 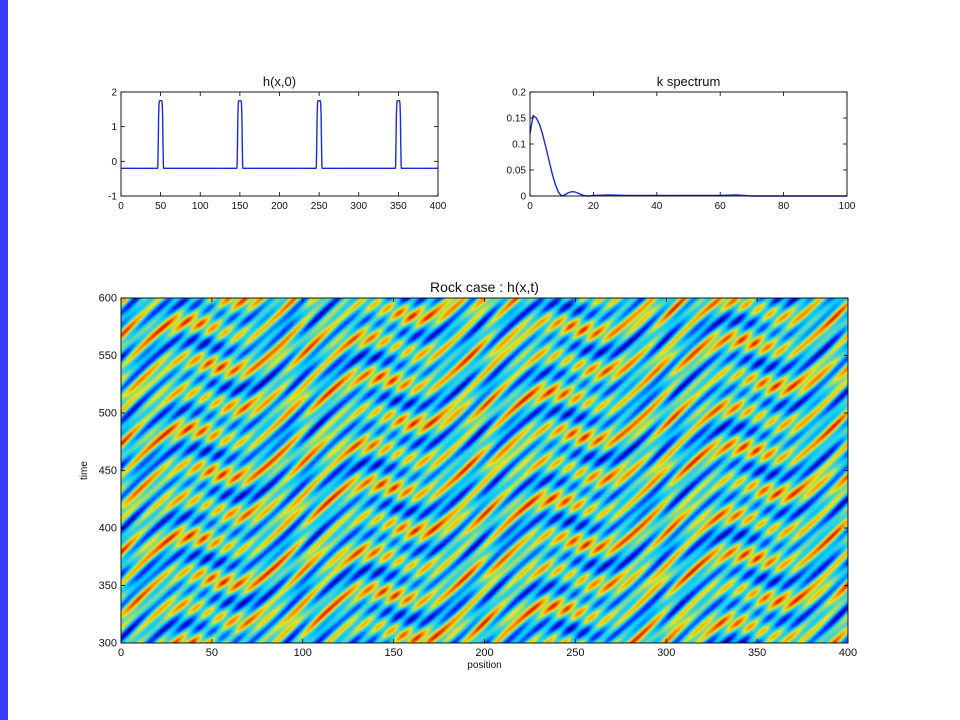 I want to click on chart-title: k spectrum, so click(x=689, y=81).